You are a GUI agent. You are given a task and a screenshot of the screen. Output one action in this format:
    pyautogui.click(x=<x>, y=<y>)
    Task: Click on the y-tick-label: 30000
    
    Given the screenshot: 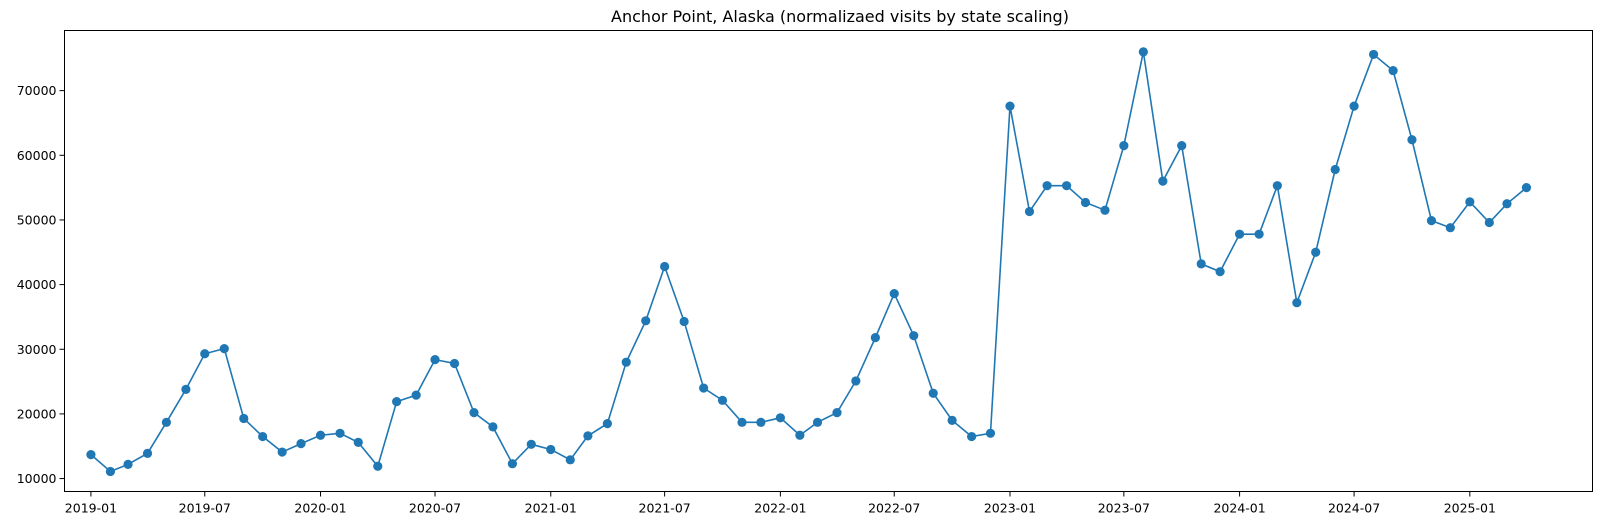 What is the action you would take?
    pyautogui.click(x=37, y=349)
    